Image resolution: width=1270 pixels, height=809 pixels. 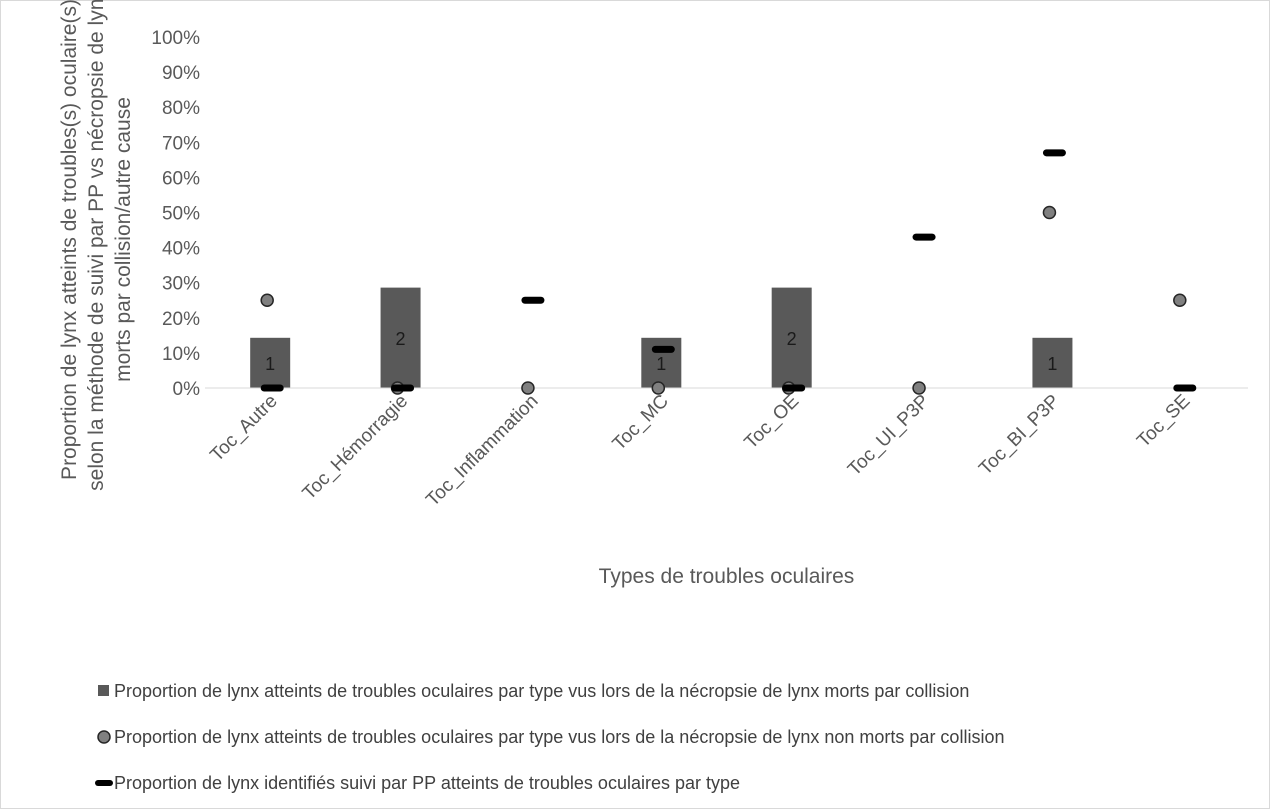 I want to click on x-tick-label: Toc_UI_P3P, so click(x=889, y=436).